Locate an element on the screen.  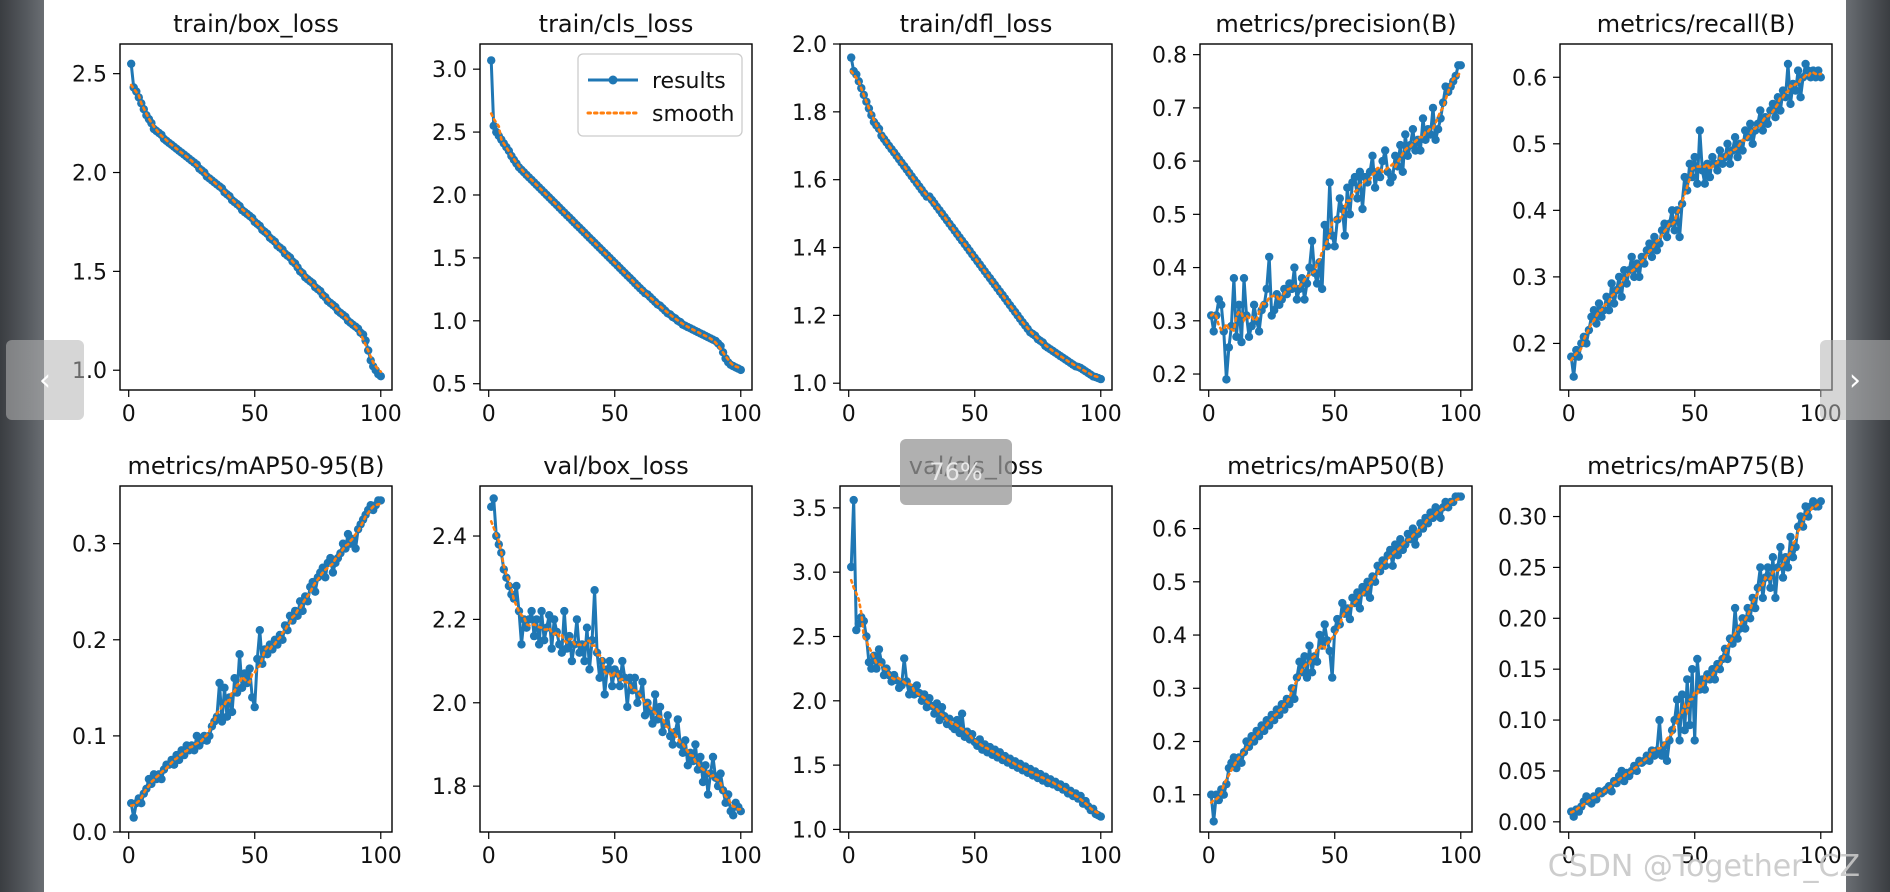
plot-title: metrics/mAP75(B) is located at coordinates (1696, 466).